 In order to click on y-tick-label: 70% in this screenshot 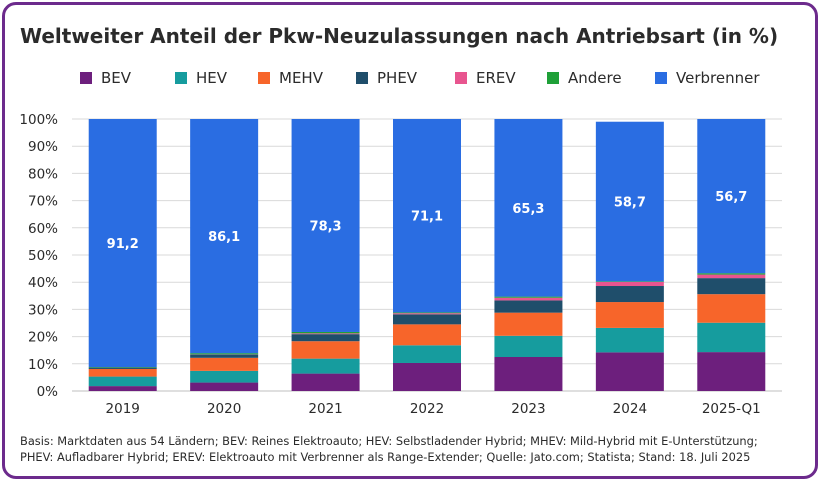, I will do `click(43, 202)`.